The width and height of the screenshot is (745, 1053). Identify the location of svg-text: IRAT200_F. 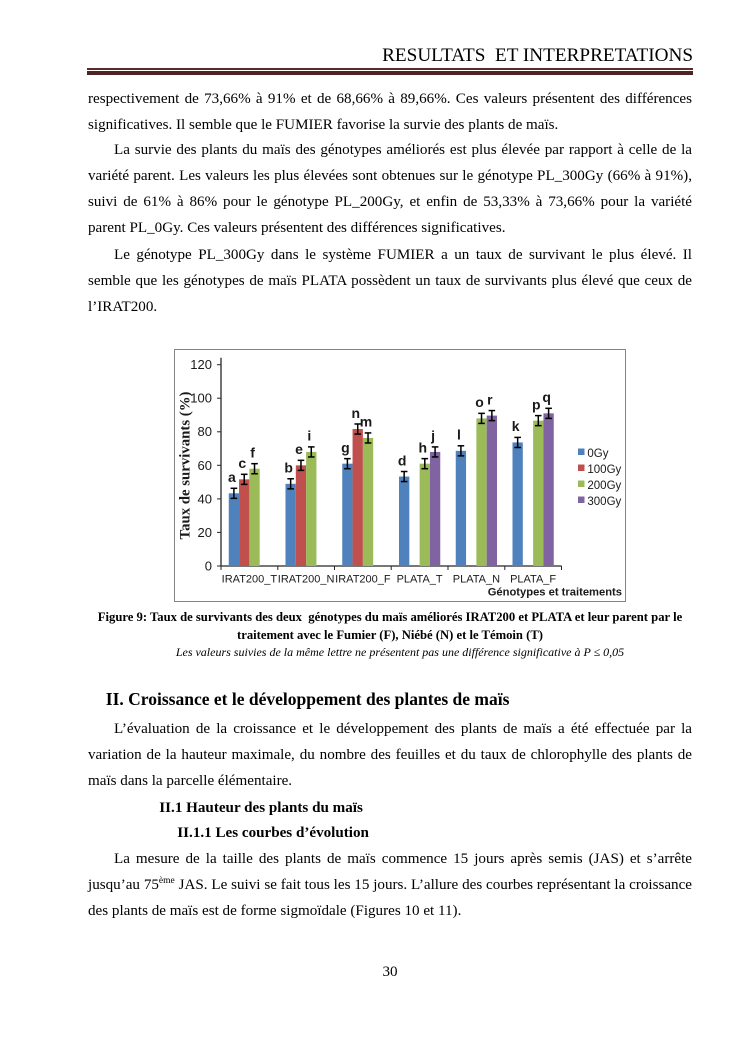
(363, 579).